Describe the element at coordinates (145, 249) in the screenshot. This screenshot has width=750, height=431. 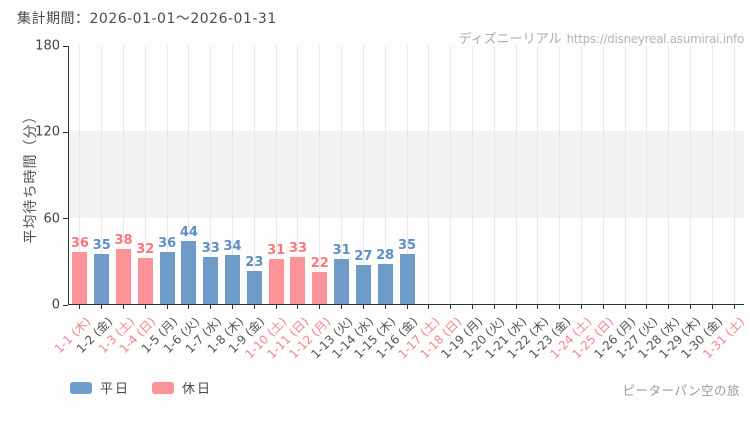
I see `bar-value-label: 32` at that location.